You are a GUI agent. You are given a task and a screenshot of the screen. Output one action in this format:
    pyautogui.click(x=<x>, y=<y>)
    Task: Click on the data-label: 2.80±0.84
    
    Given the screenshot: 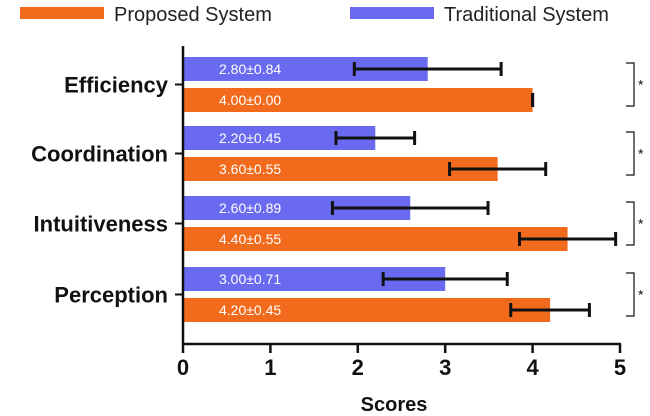 What is the action you would take?
    pyautogui.click(x=250, y=69)
    